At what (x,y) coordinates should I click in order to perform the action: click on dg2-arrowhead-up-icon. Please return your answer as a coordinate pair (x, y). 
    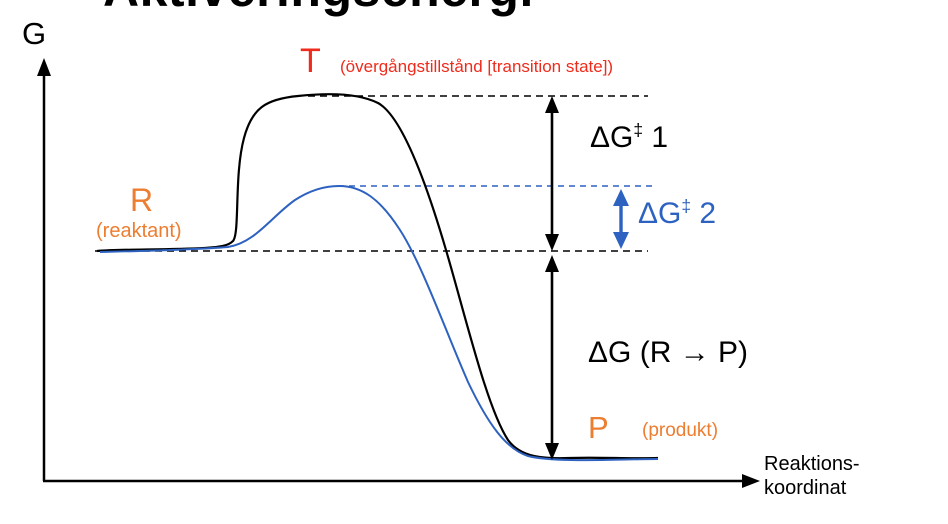
    Looking at the image, I should click on (621, 197).